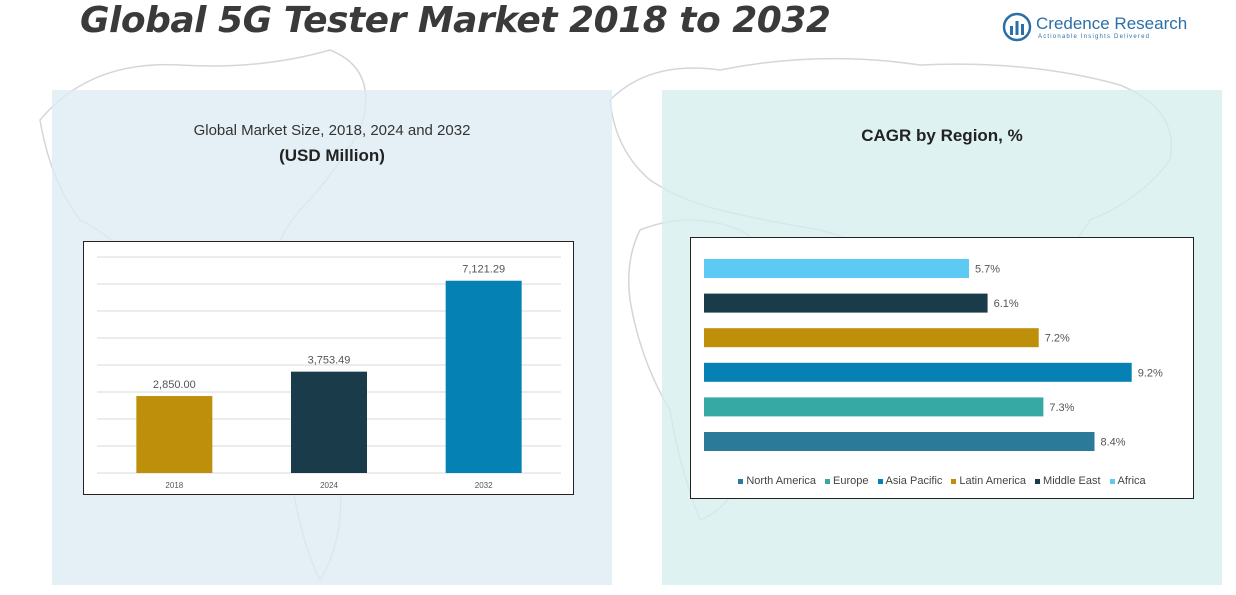 The height and width of the screenshot is (595, 1236). What do you see at coordinates (329, 422) in the screenshot?
I see `bar-2024` at bounding box center [329, 422].